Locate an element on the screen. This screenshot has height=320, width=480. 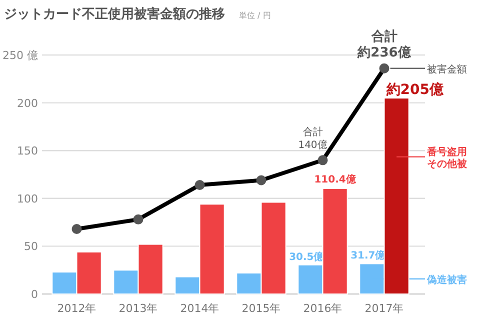
text: 被害金額 is located at coordinates (447, 69).